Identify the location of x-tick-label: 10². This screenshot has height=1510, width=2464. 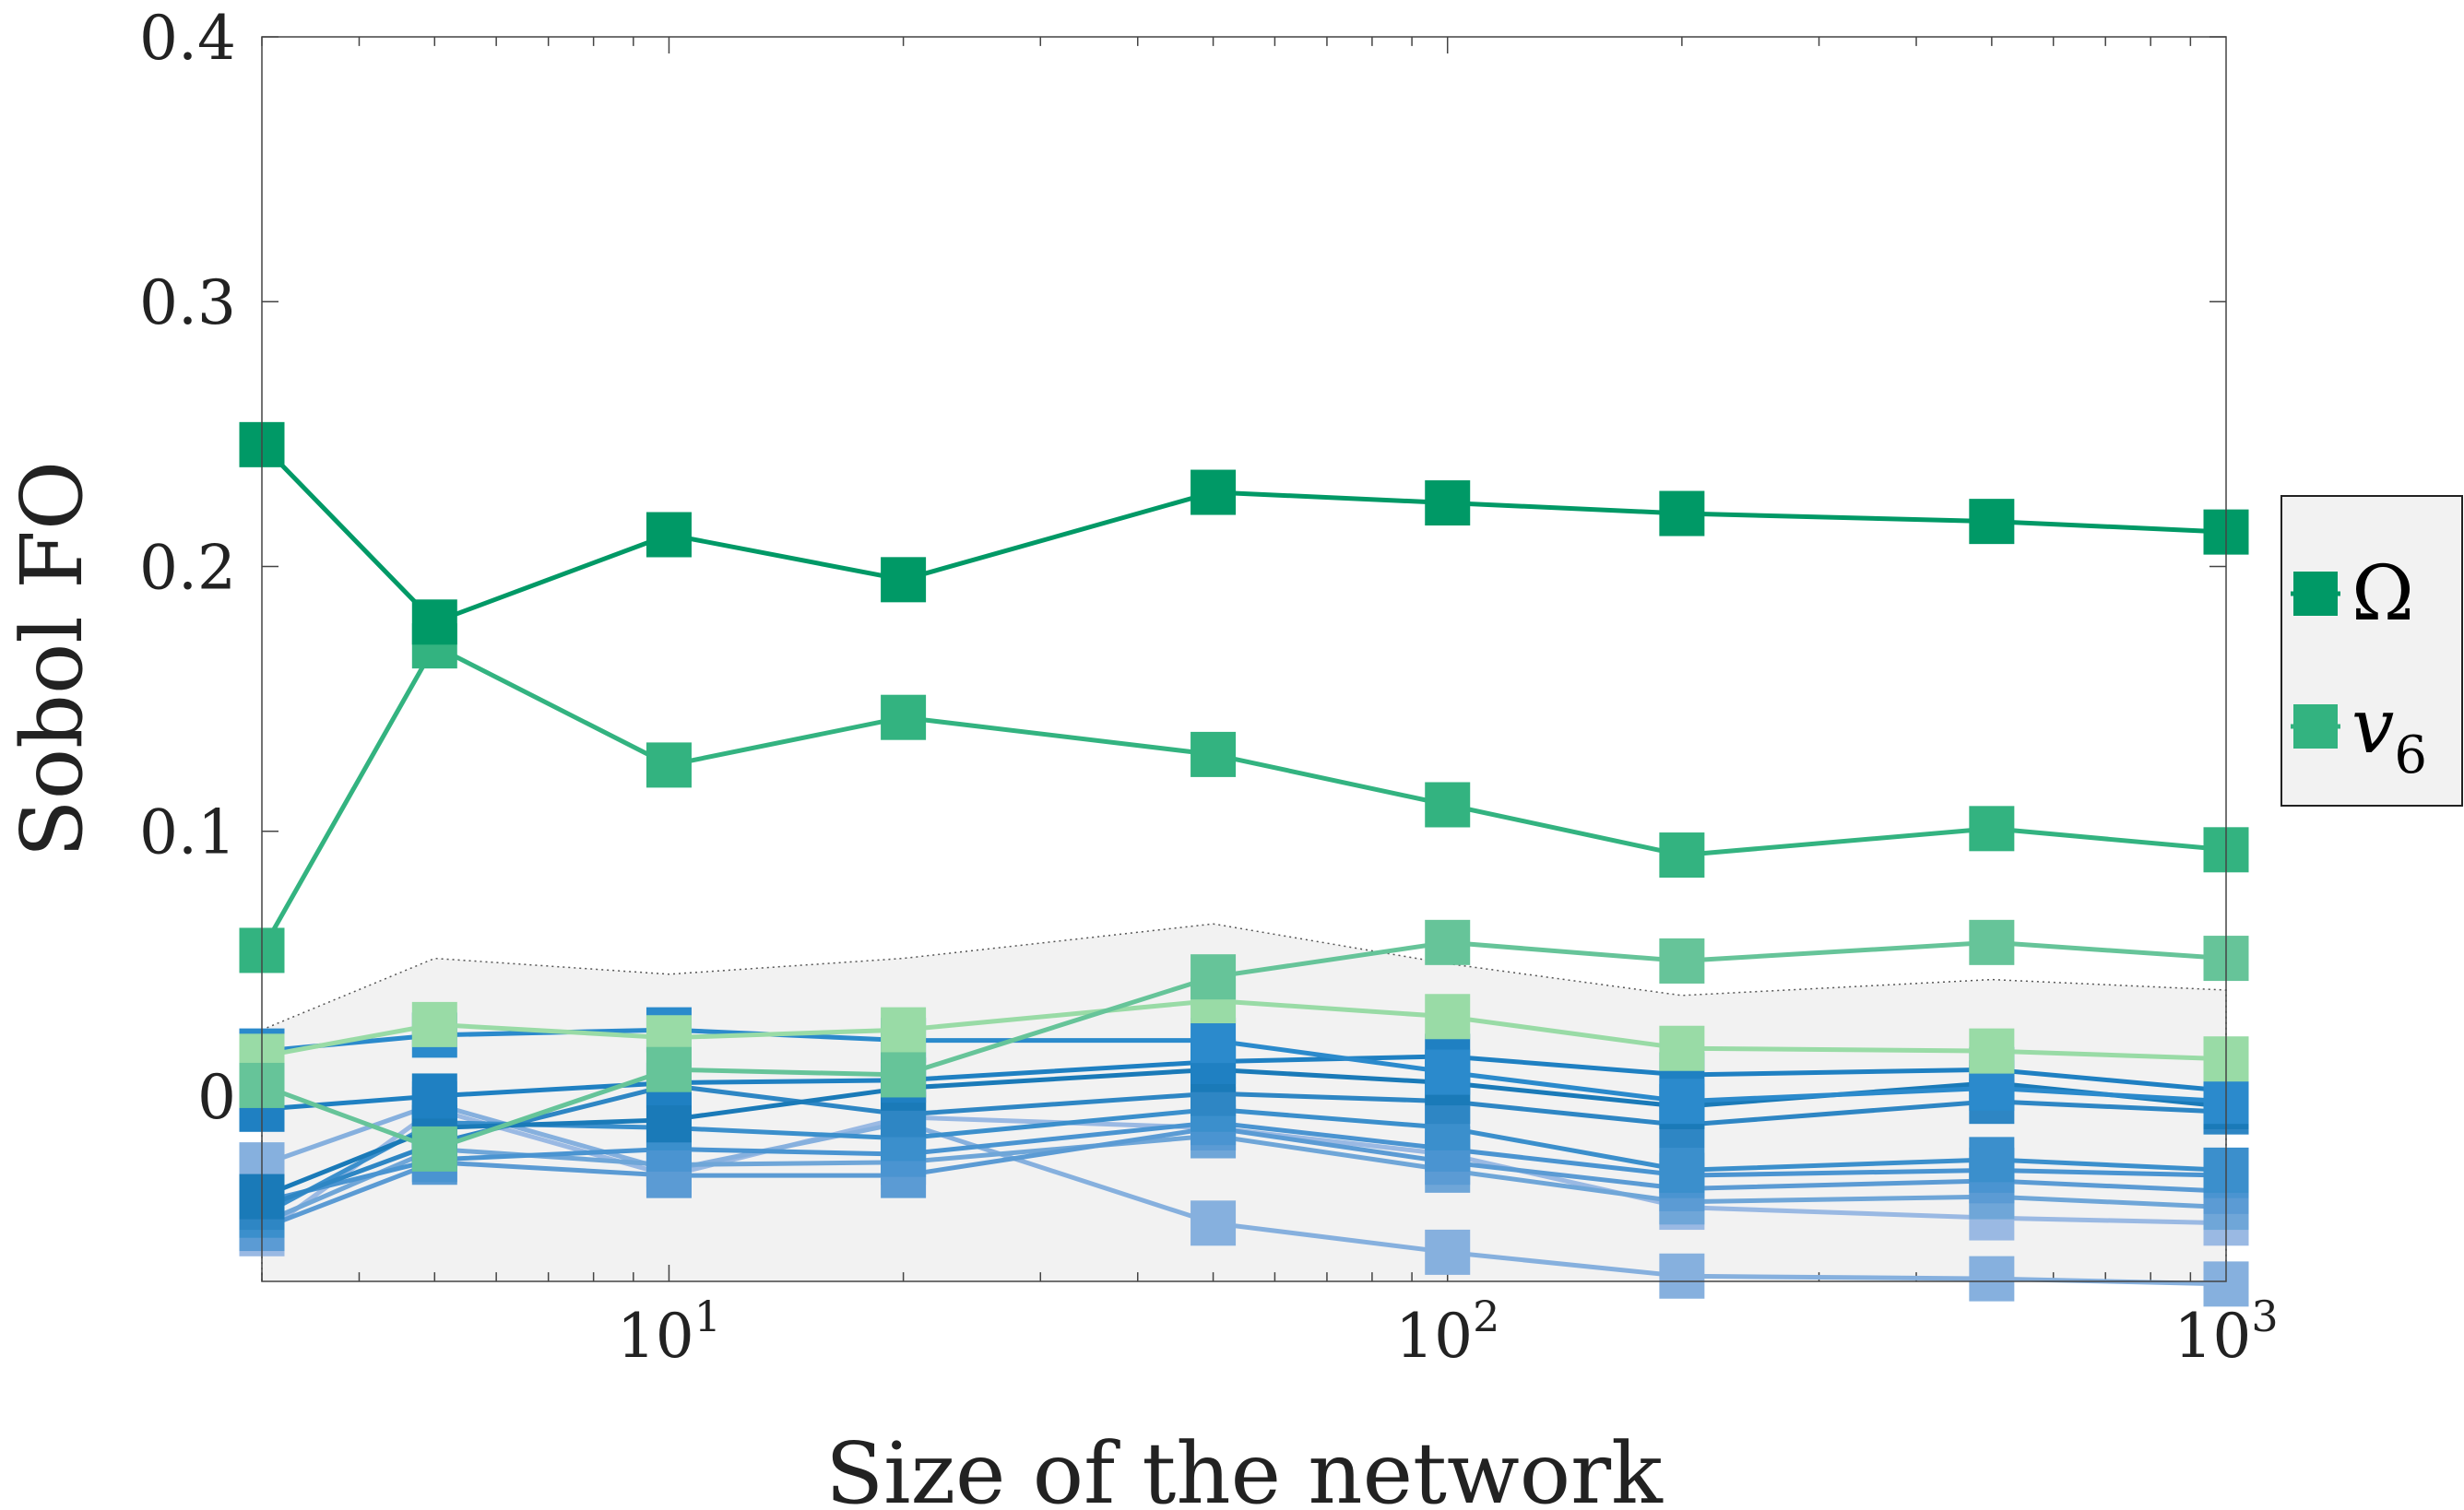
(1447, 1332).